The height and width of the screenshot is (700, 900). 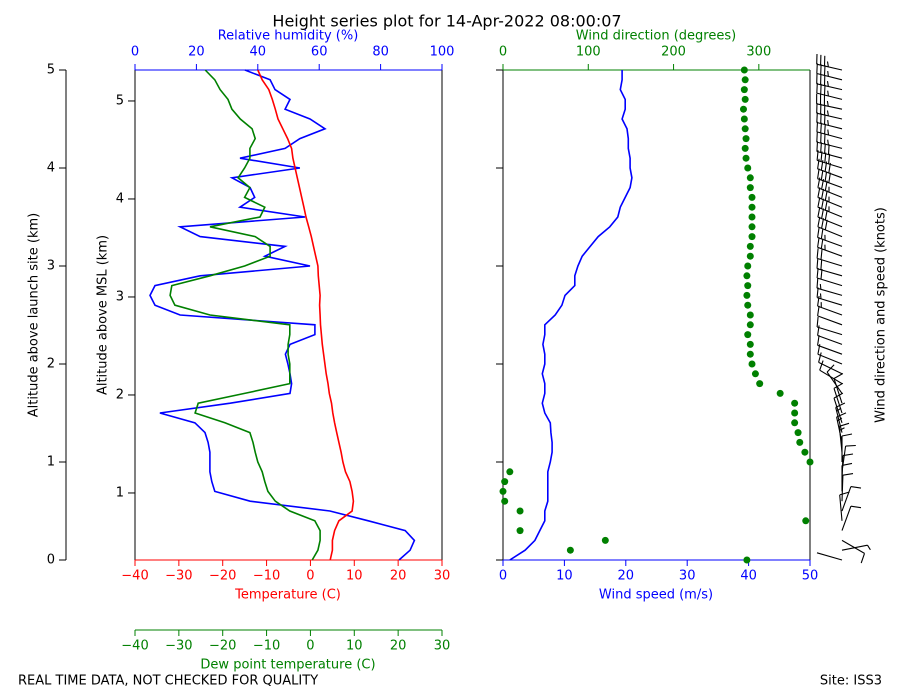 I want to click on x-tick-label: 200, so click(x=673, y=52).